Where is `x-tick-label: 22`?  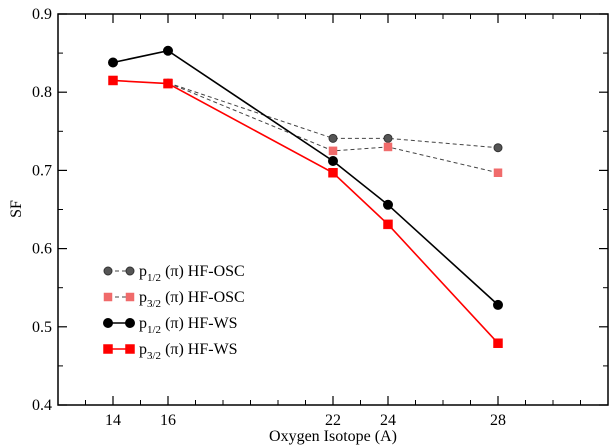 x-tick-label: 22 is located at coordinates (333, 420).